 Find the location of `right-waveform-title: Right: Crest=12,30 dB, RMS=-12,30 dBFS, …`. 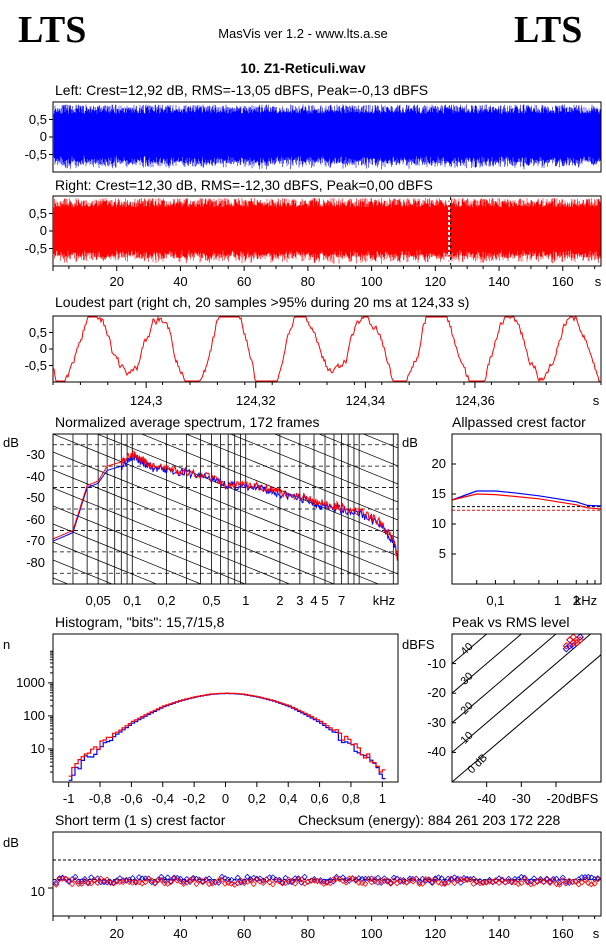

right-waveform-title: Right: Crest=12,30 dB, RMS=-12,30 dBFS, … is located at coordinates (244, 185).